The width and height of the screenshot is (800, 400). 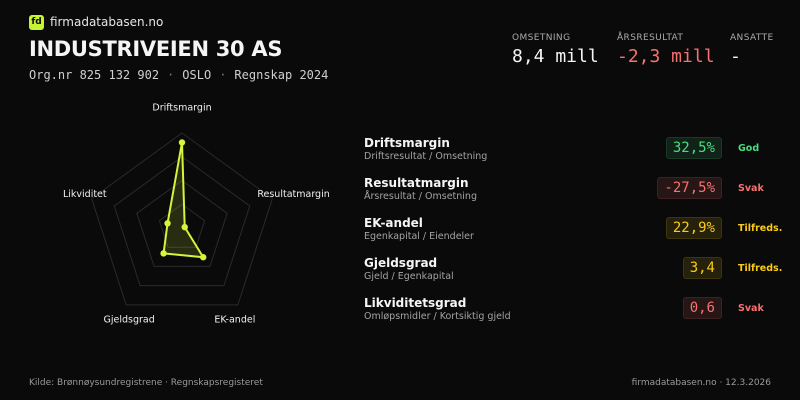 What do you see at coordinates (129, 319) in the screenshot?
I see `axis-label: Gjeldsgrad` at bounding box center [129, 319].